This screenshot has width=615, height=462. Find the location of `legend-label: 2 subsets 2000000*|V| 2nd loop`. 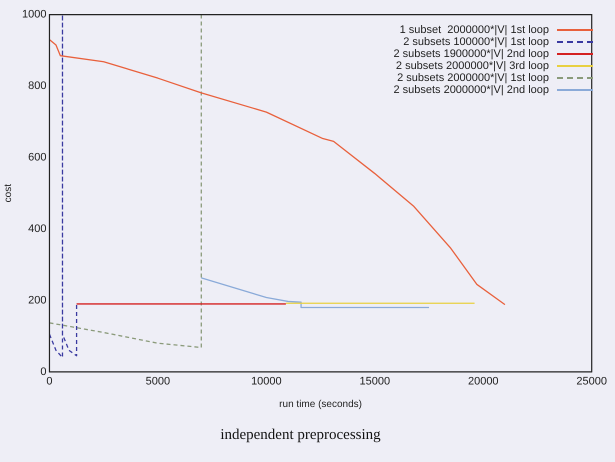

legend-label: 2 subsets 2000000*|V| 2nd loop is located at coordinates (471, 90).